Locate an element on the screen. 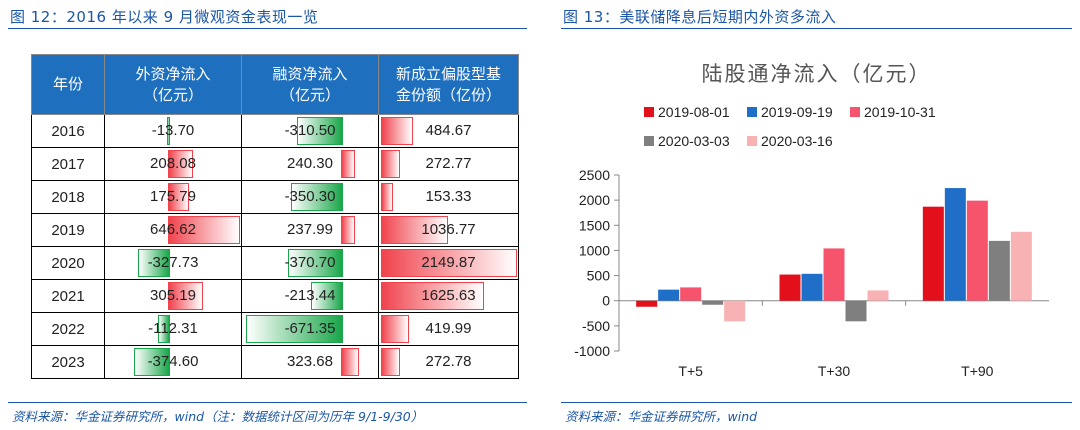  fund-value: 2149.87 is located at coordinates (448, 262).